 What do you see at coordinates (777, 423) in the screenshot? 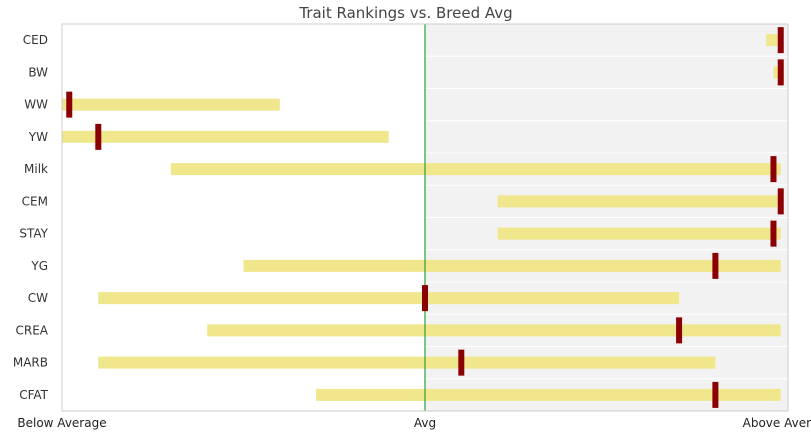
I see `x-tick-label: Above Average` at bounding box center [777, 423].